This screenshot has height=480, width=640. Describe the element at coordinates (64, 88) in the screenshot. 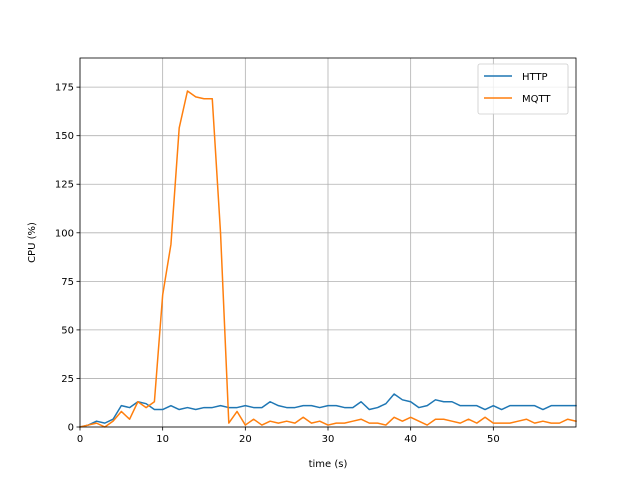

I see `y-tick-label: 175` at that location.